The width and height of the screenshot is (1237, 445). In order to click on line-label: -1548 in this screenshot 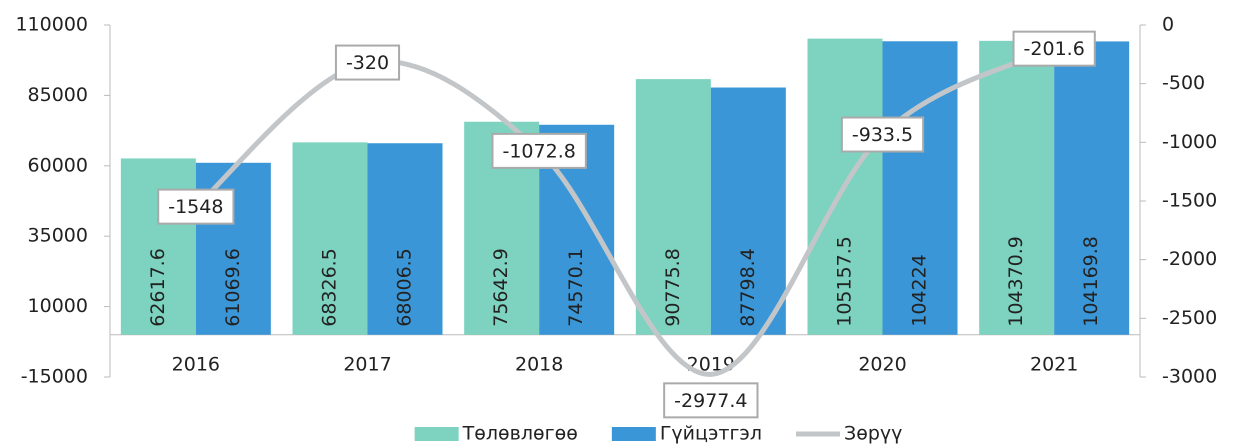, I will do `click(196, 206)`.